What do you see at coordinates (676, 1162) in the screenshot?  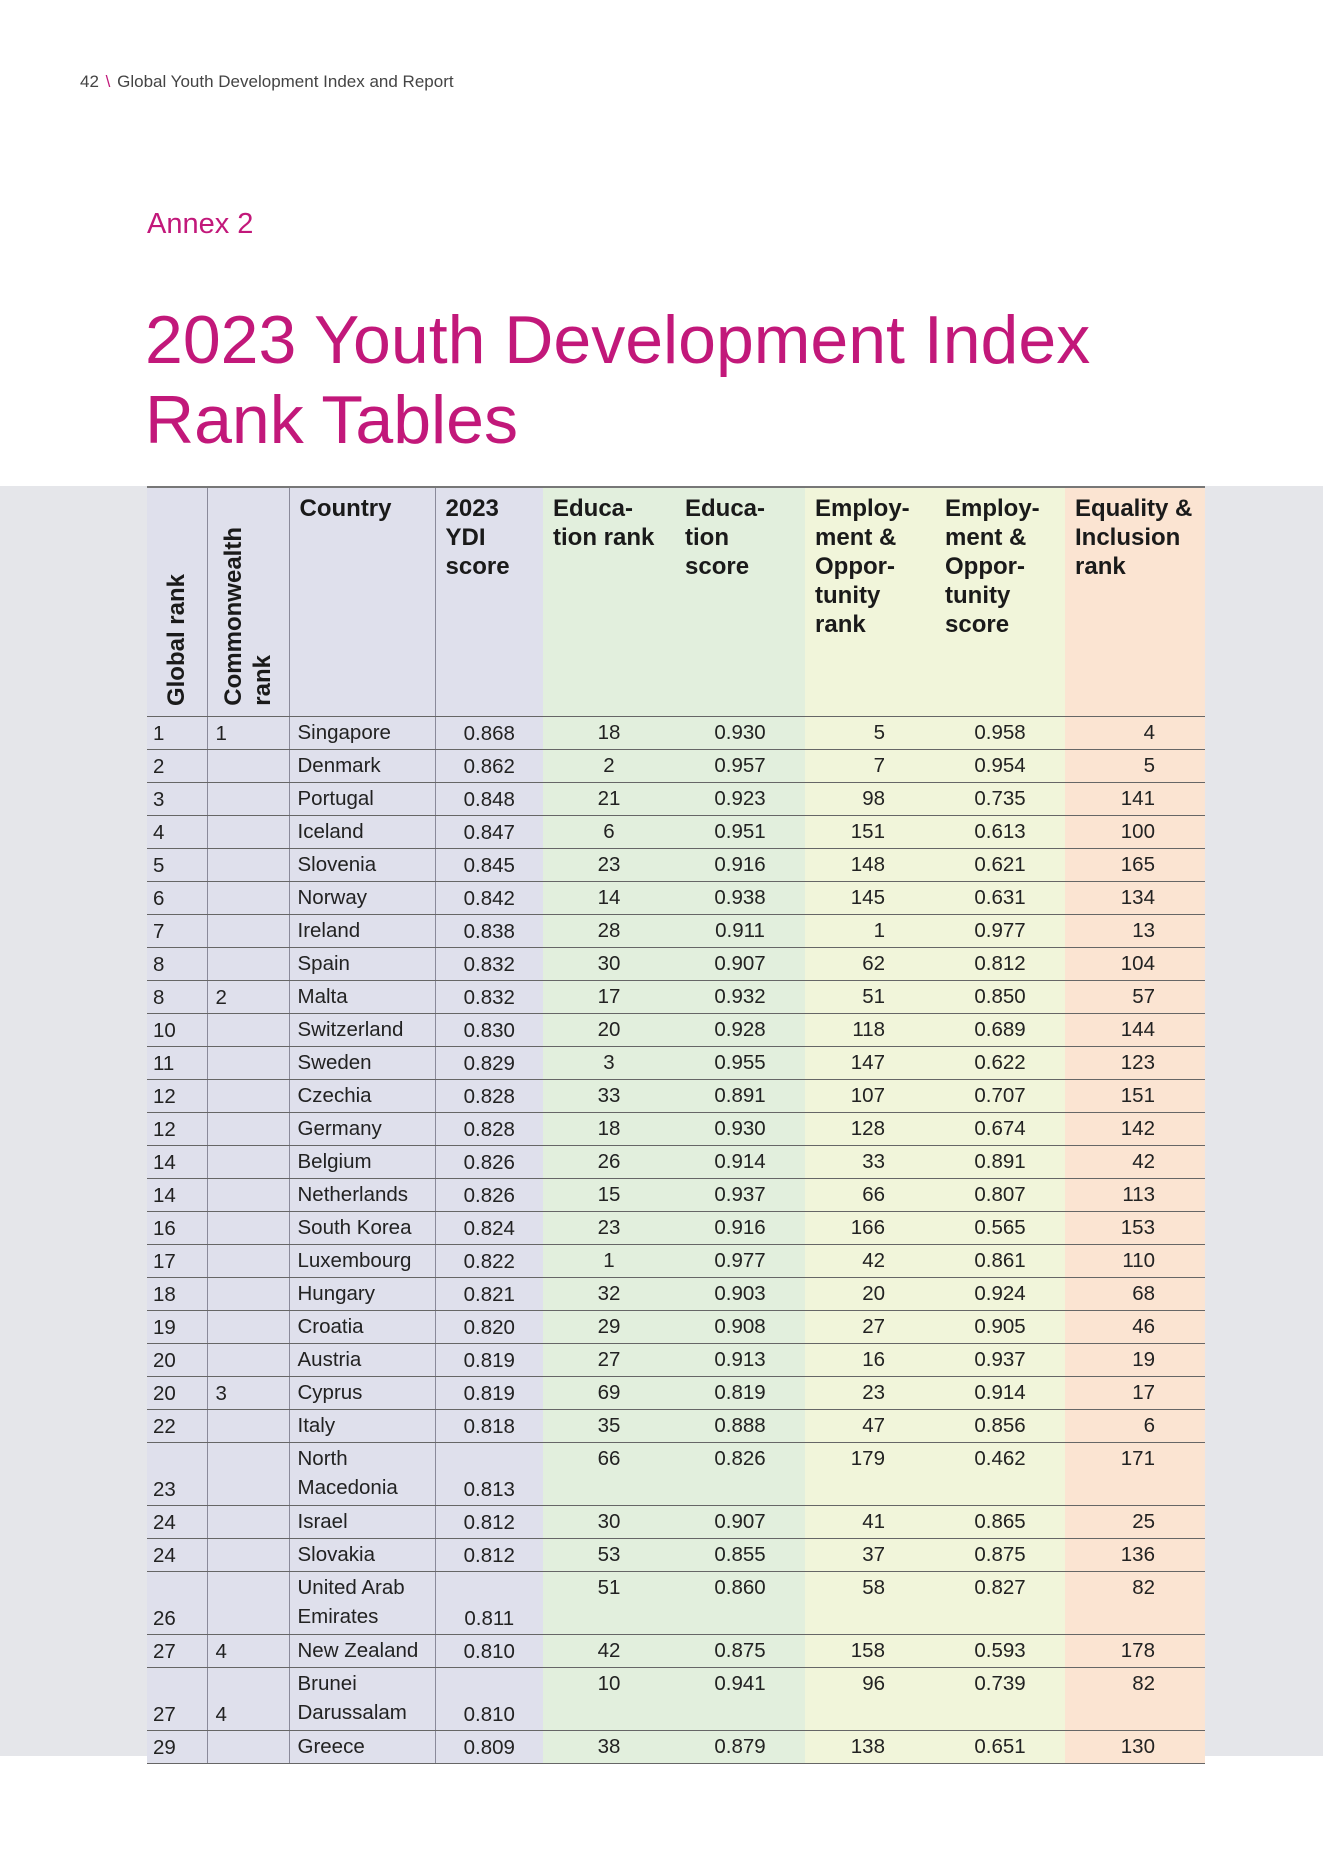 I see `table-row: 14 Belgium 0.826 26 0.914 33 0.891 42` at bounding box center [676, 1162].